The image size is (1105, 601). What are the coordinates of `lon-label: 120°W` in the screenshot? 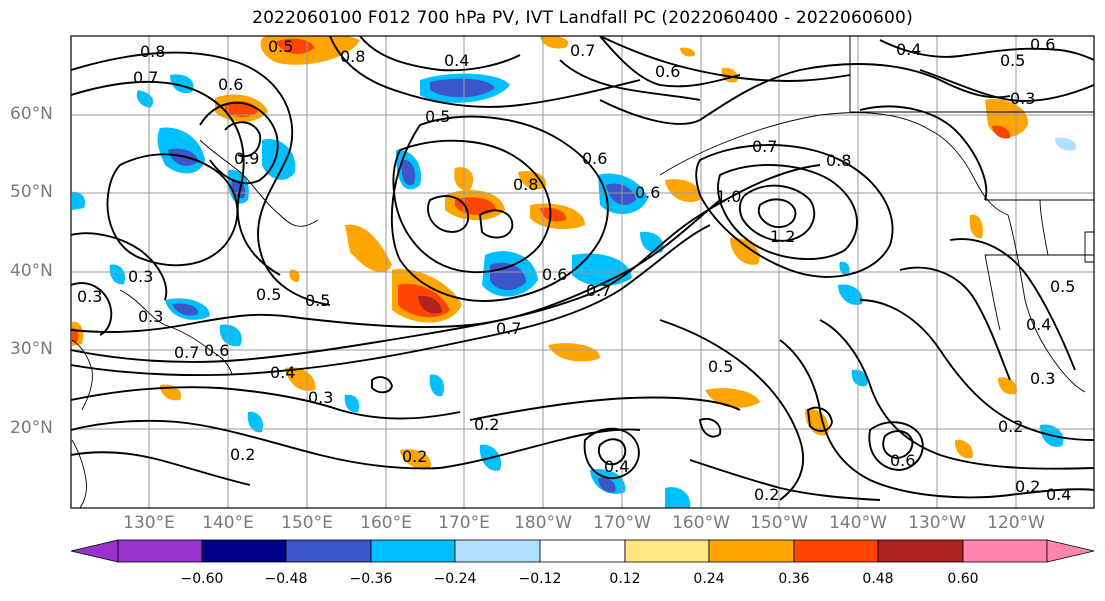 It's located at (1016, 523).